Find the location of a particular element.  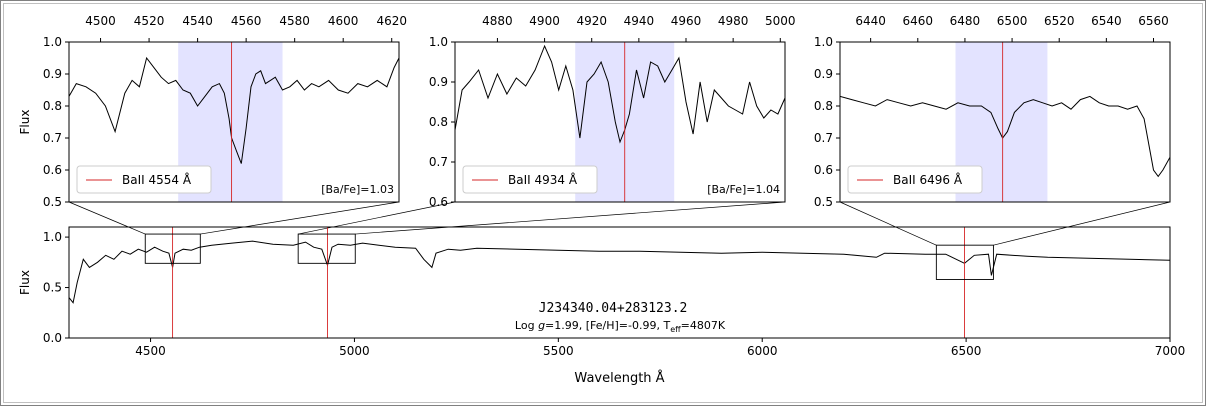

zoom-1-spectrum-line is located at coordinates (234, 110).